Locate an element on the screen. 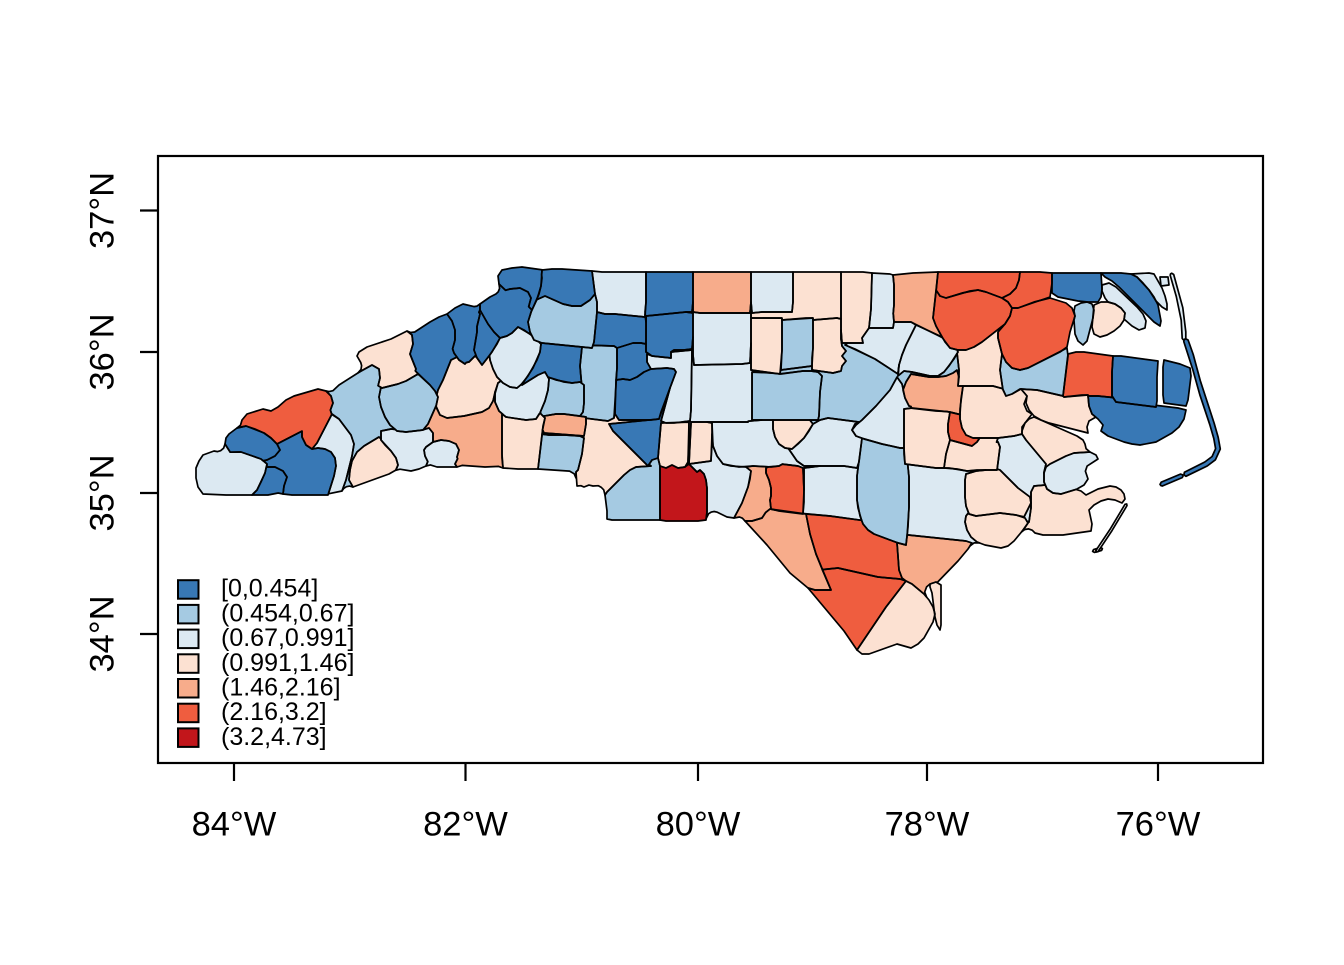 This screenshot has height=965, width=1344. svg-text: 37°N is located at coordinates (103, 210).